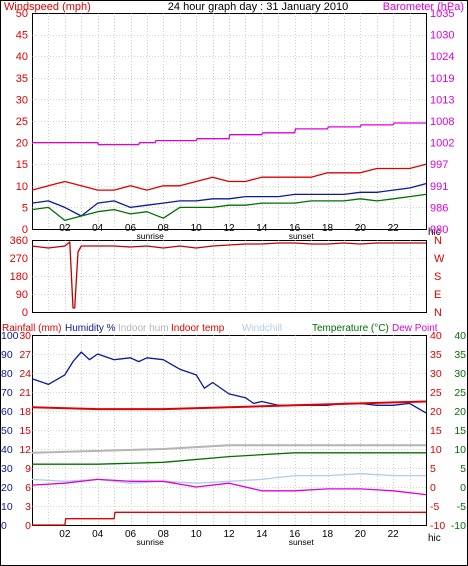  Describe the element at coordinates (25, 230) in the screenshot. I see `windspeed-tick-label: 0` at that location.